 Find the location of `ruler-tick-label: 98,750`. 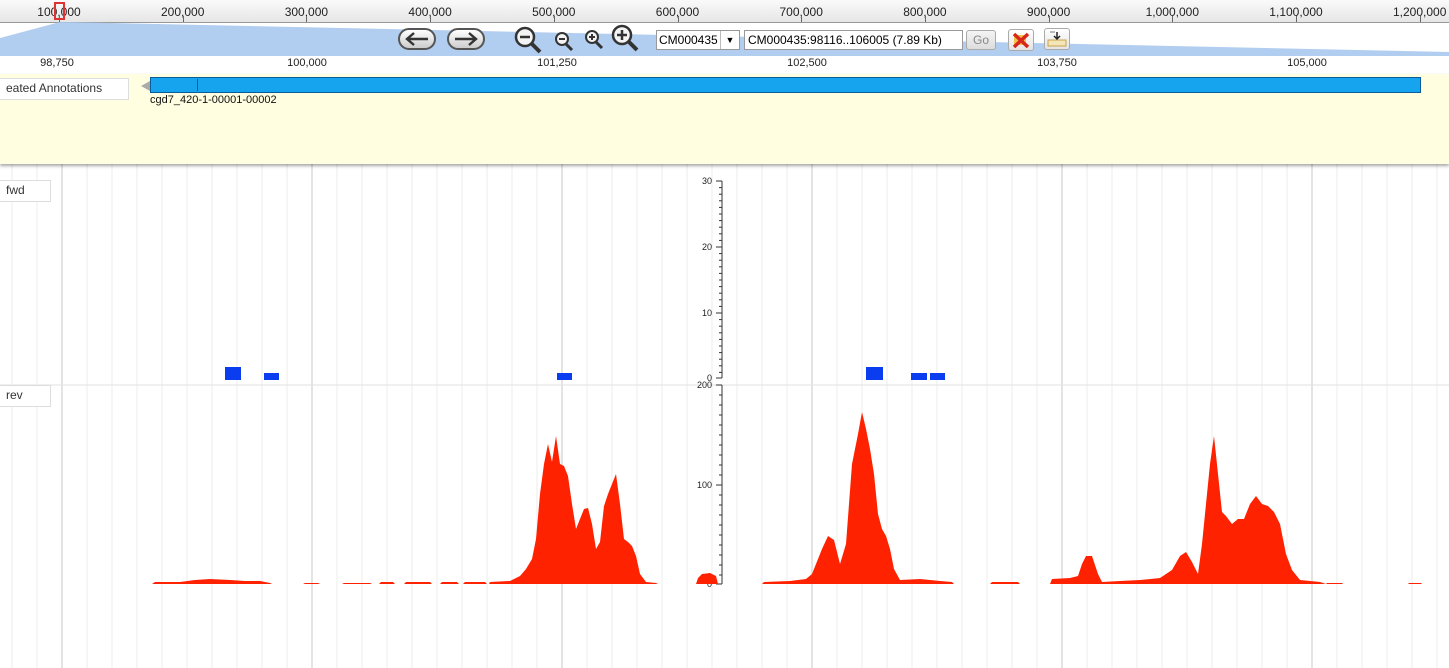

ruler-tick-label: 98,750 is located at coordinates (57, 63).